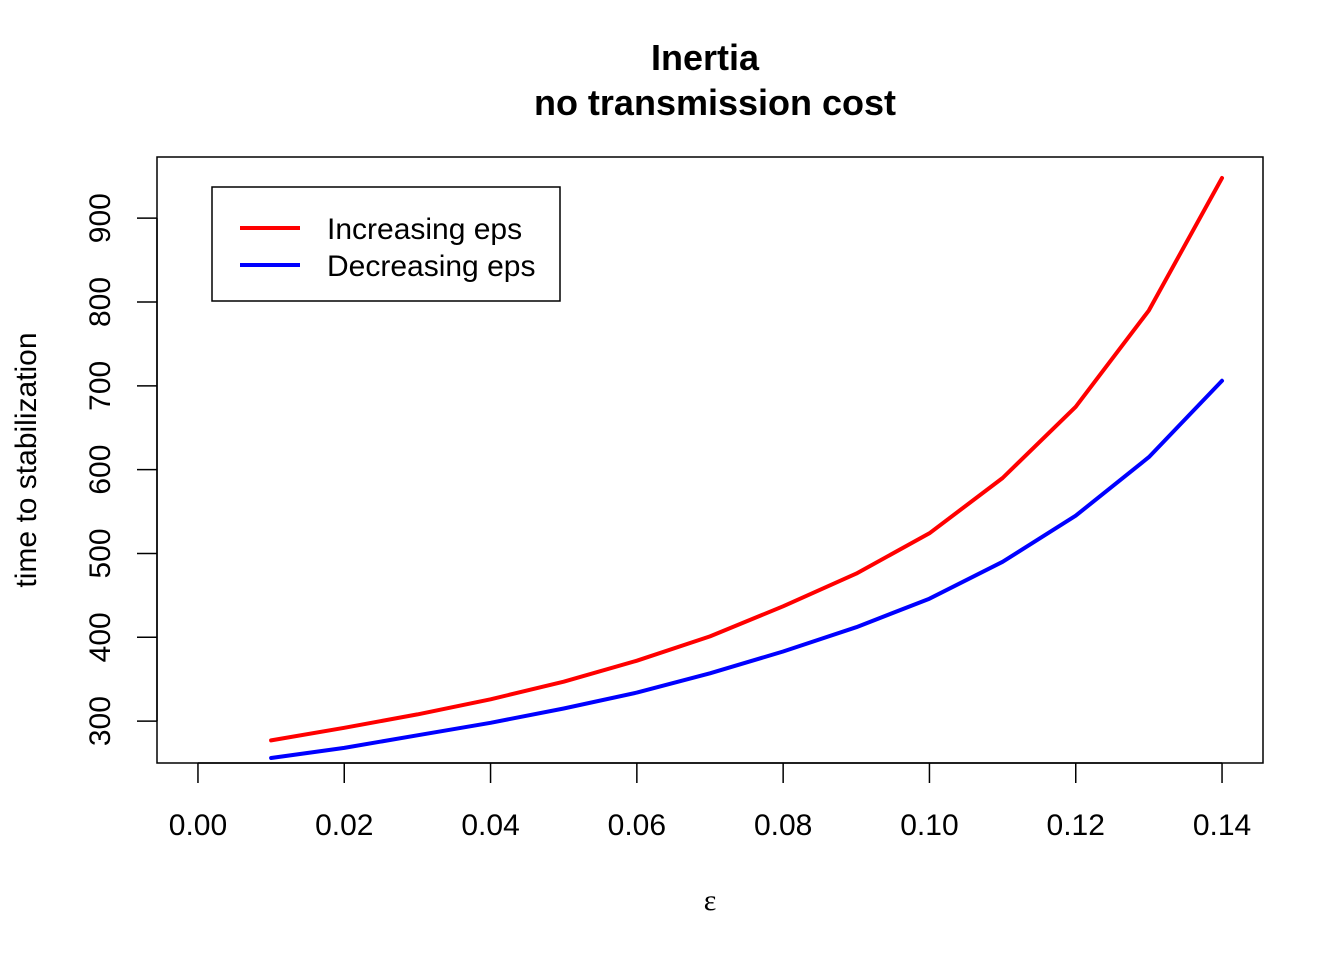 This screenshot has width=1344, height=960. What do you see at coordinates (198, 825) in the screenshot?
I see `x-tick-label: 0.00` at bounding box center [198, 825].